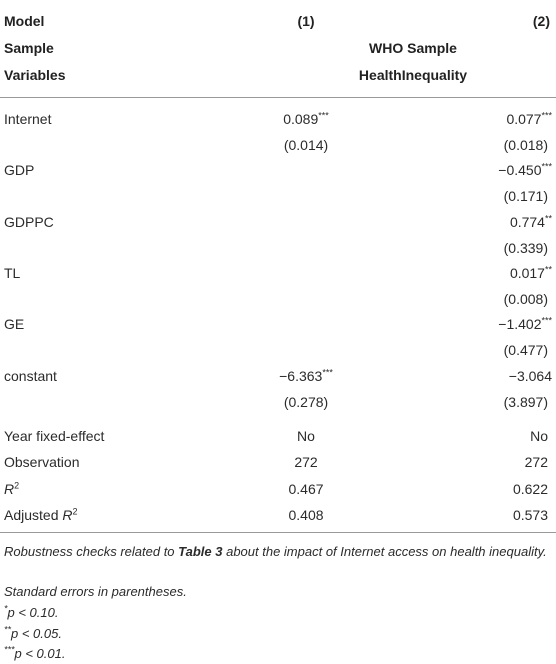  I want to click on row-label: constant, so click(30, 375).